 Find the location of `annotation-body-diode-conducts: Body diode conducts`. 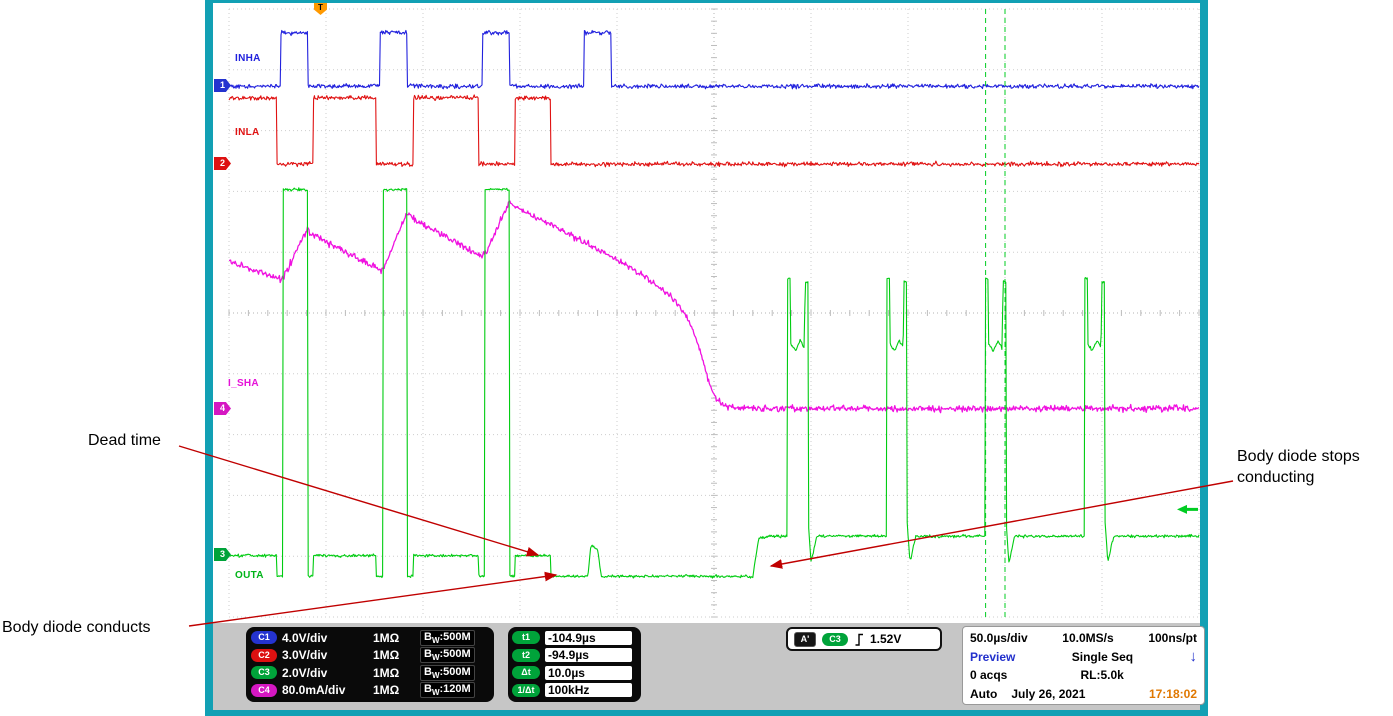

annotation-body-diode-conducts: Body diode conducts is located at coordinates (76, 627).